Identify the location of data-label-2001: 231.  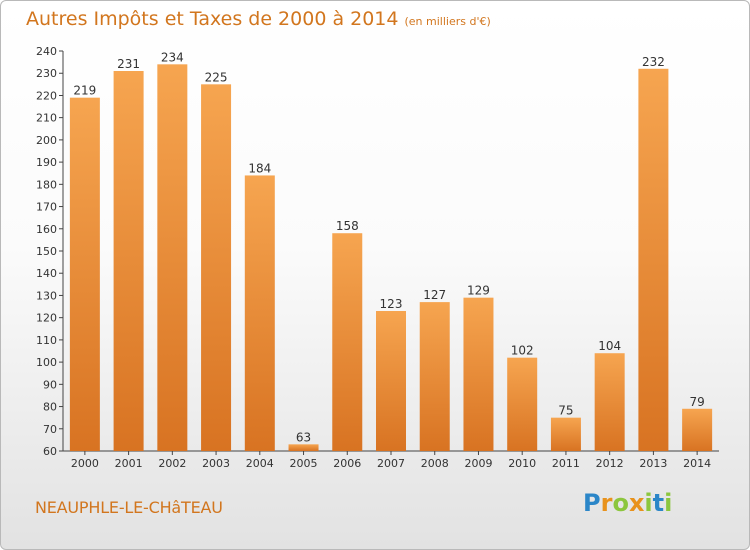
(128, 64).